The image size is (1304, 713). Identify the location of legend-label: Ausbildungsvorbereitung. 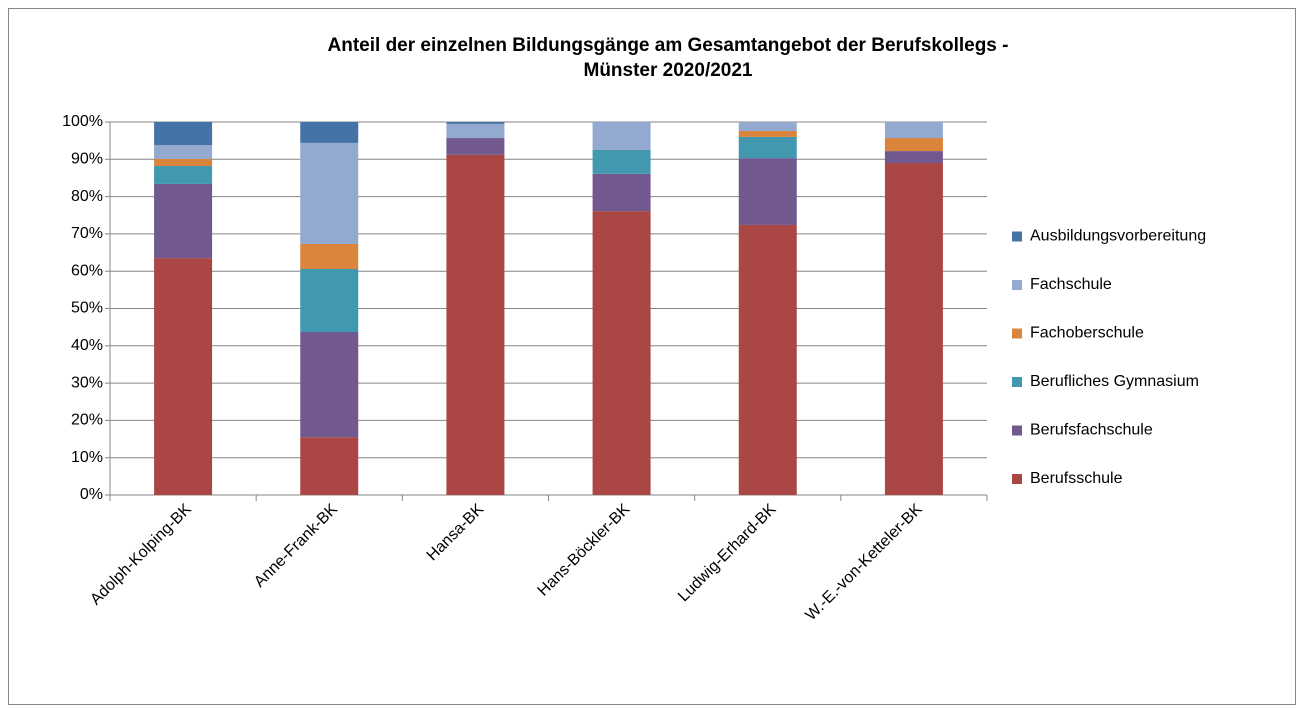
(1118, 236).